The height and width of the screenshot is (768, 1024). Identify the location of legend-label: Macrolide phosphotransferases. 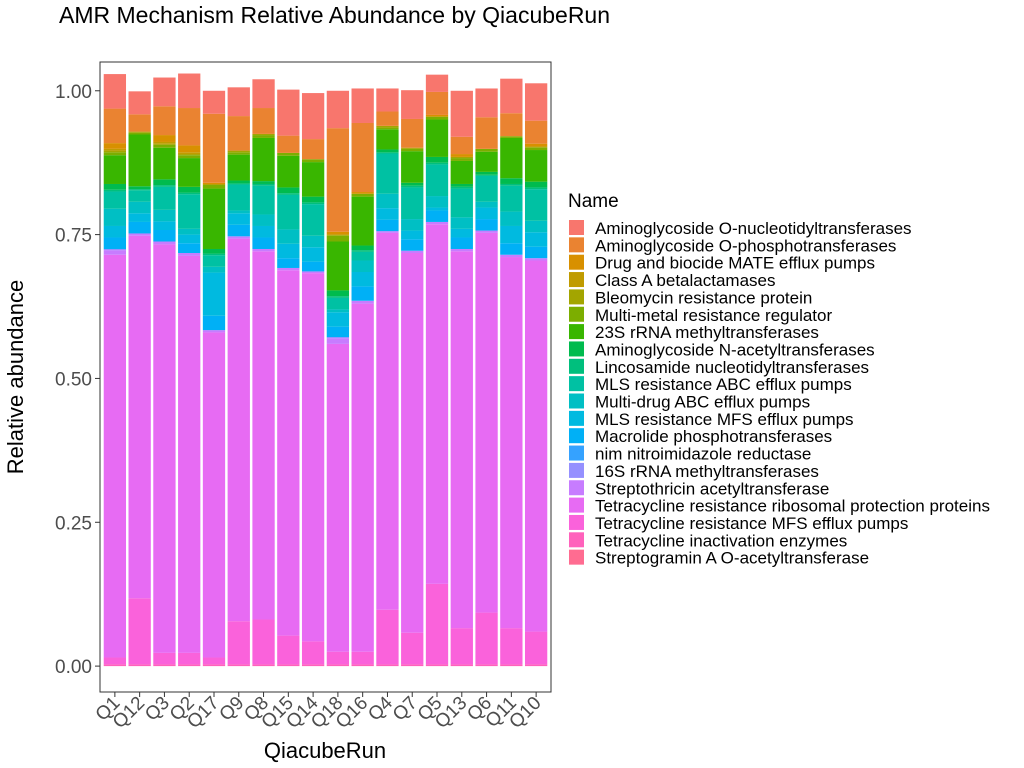
(713, 436).